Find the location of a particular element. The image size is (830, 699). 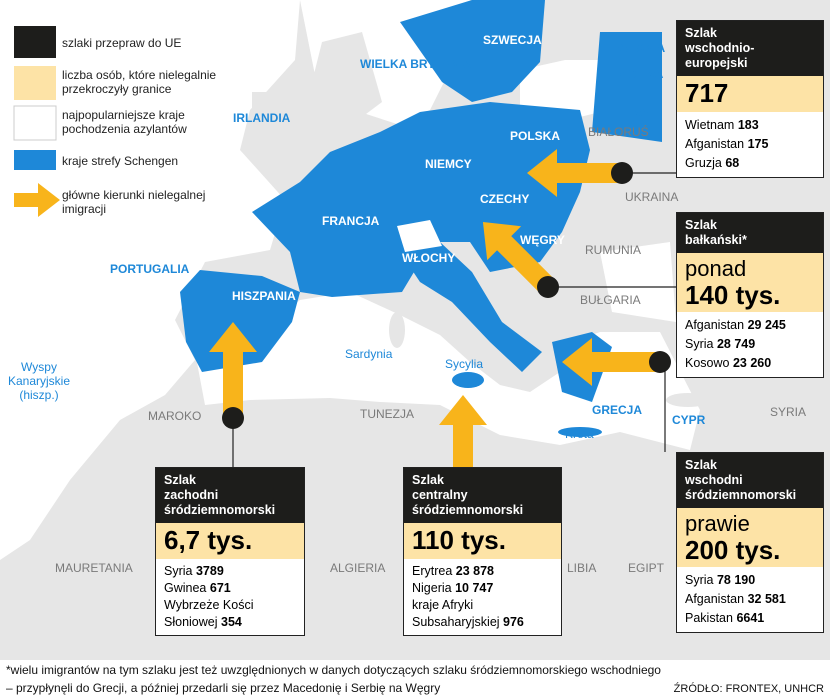

country-label: PORTUGALIA is located at coordinates (150, 269).